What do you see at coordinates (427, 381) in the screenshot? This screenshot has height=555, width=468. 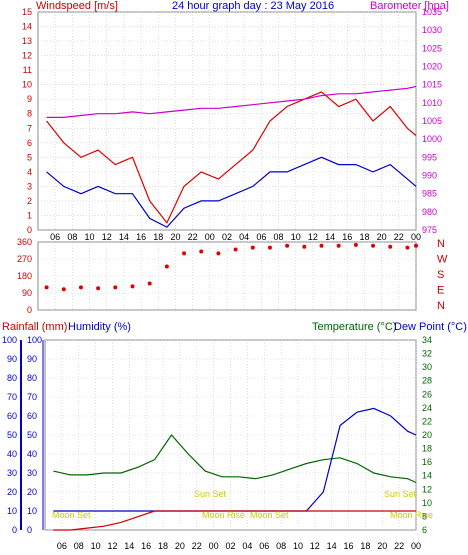 I see `temperature-tick: 28` at bounding box center [427, 381].